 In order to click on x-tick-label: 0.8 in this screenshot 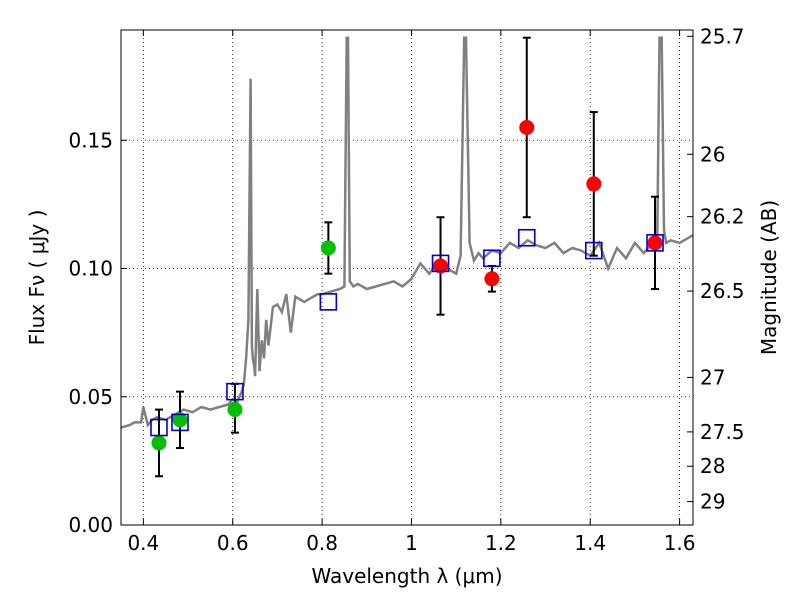, I will do `click(322, 543)`.